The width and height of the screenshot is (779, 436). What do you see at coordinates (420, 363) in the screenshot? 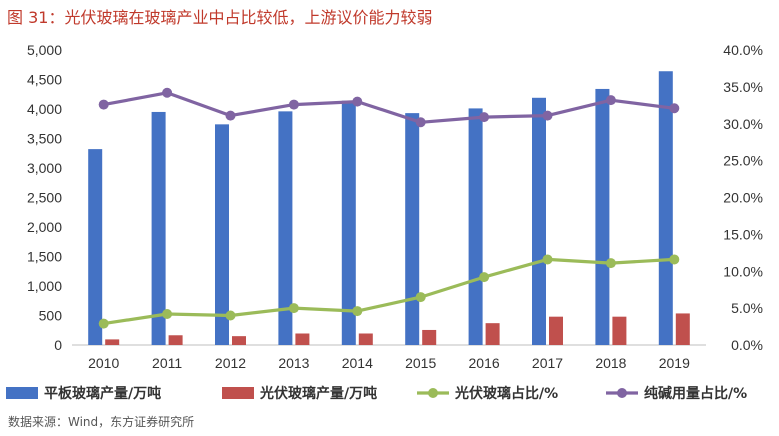
I see `x-tick-label: 2015` at bounding box center [420, 363].